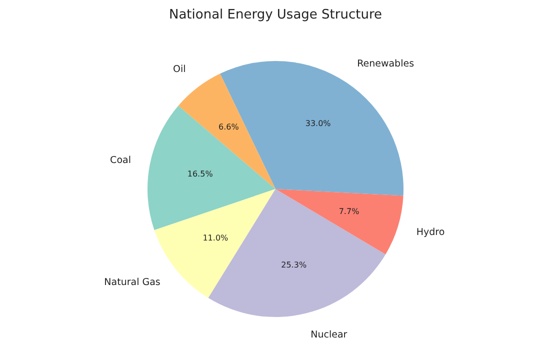  I want to click on data-label: 25.3%, so click(294, 265).